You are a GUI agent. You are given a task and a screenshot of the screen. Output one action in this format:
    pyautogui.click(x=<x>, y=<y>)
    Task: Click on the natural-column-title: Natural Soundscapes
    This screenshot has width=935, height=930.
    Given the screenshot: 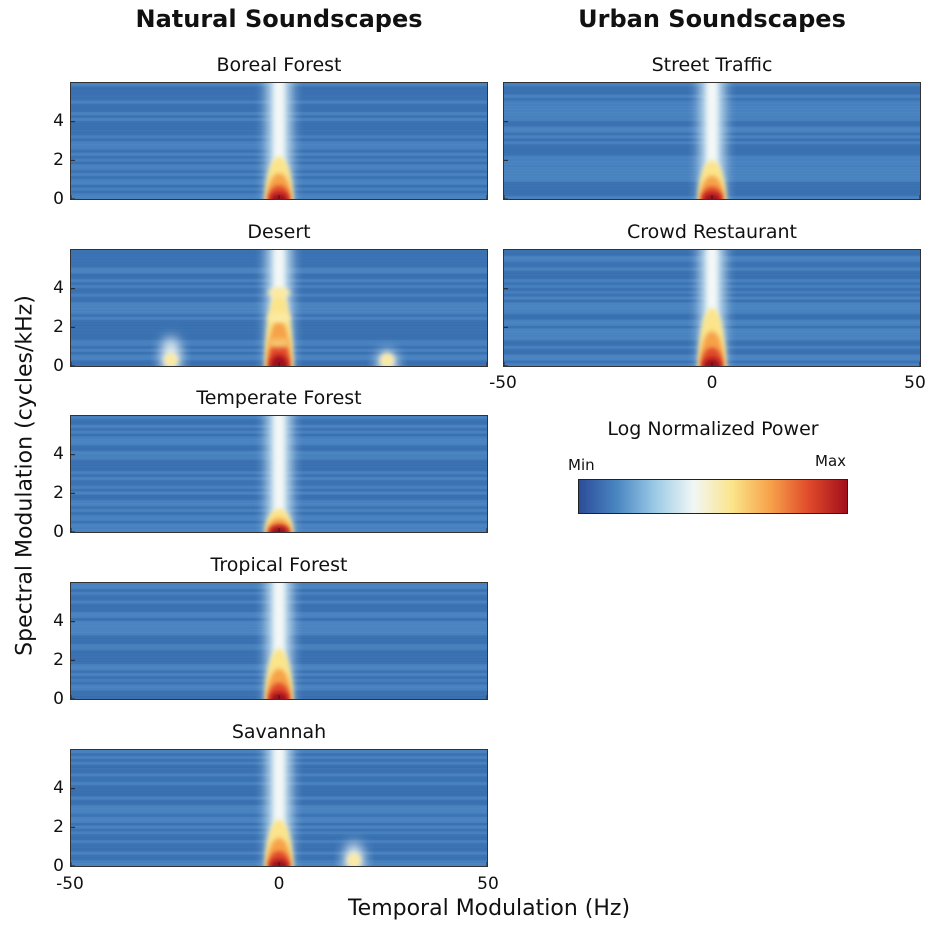 What is the action you would take?
    pyautogui.click(x=279, y=19)
    